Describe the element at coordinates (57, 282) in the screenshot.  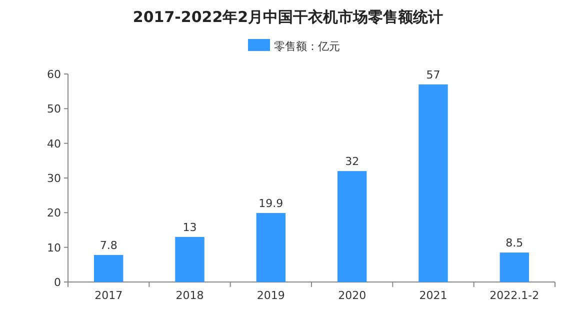
I see `y-tick-label: 0` at that location.